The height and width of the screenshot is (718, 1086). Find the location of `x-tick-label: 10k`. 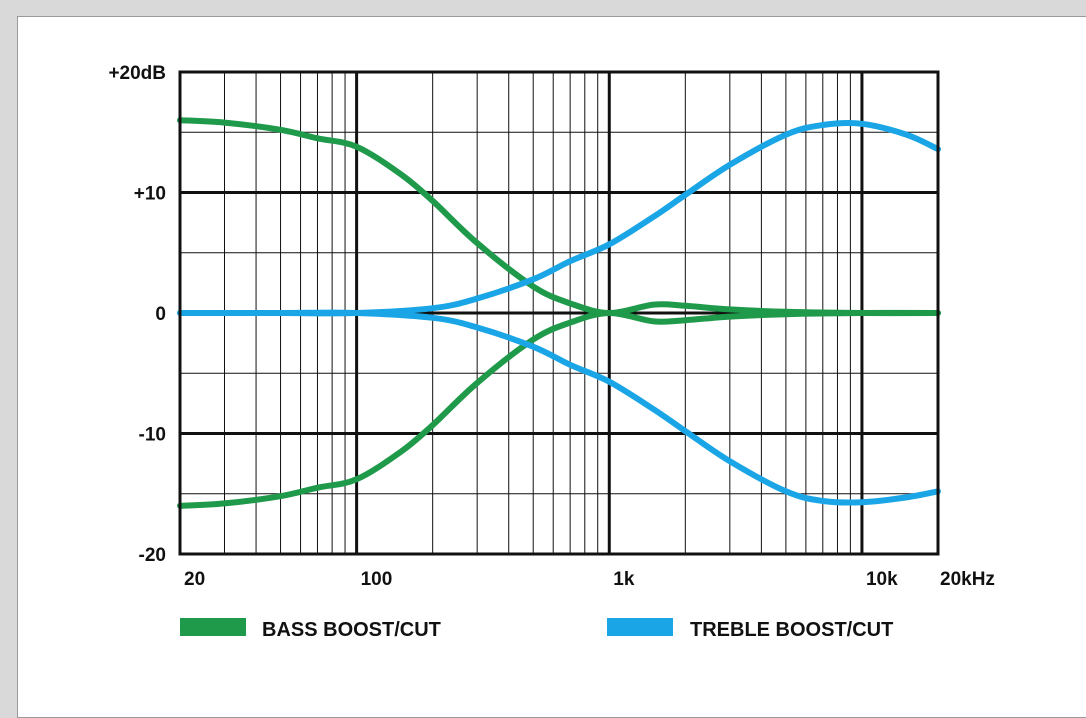

x-tick-label: 10k is located at coordinates (882, 579).